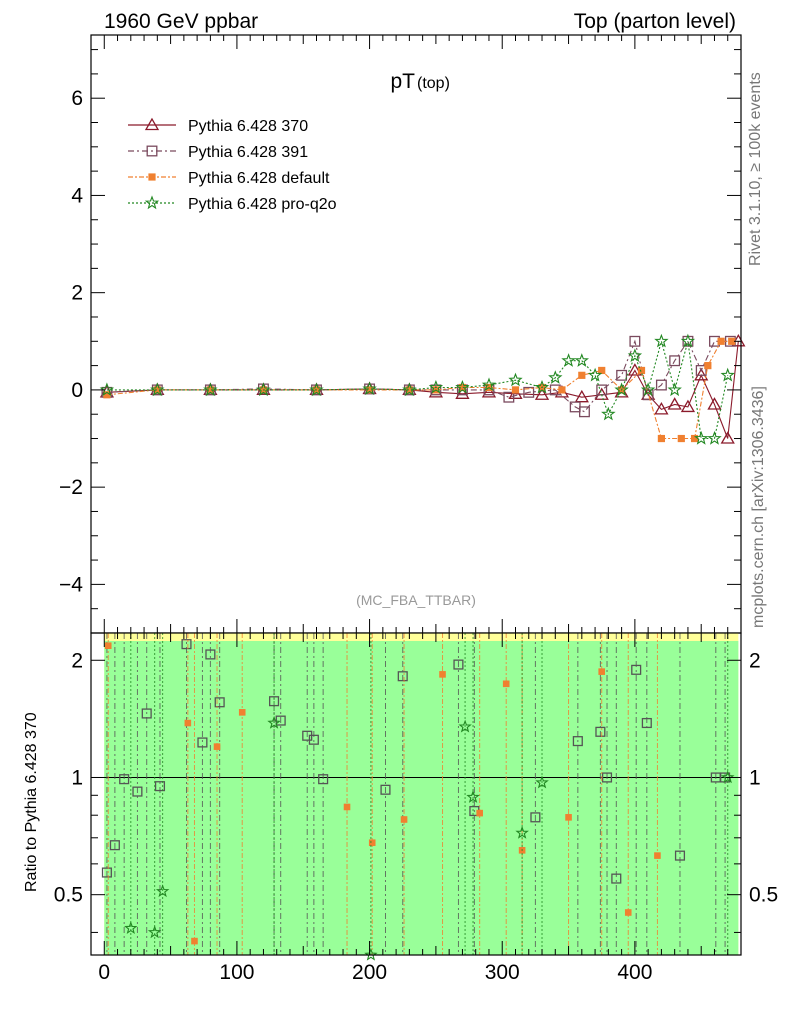 This screenshot has width=786, height=1029. I want to click on ratio-ylabel: Ratio to Pythia 6.428 370, so click(31, 802).